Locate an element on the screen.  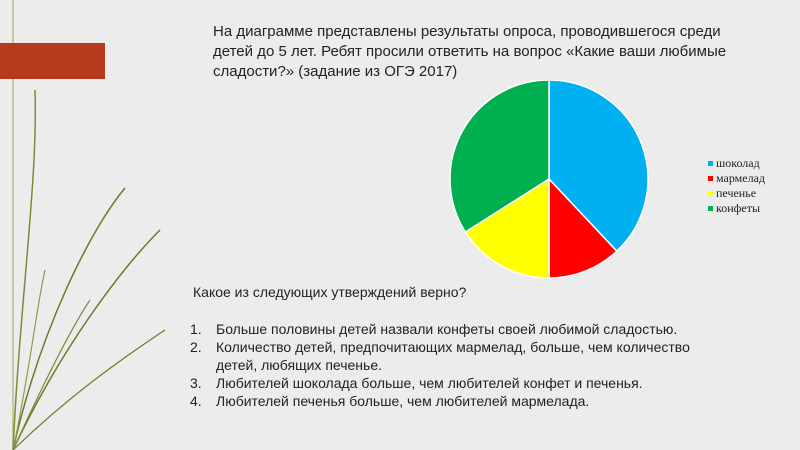
legend-label: конфеты is located at coordinates (738, 208).